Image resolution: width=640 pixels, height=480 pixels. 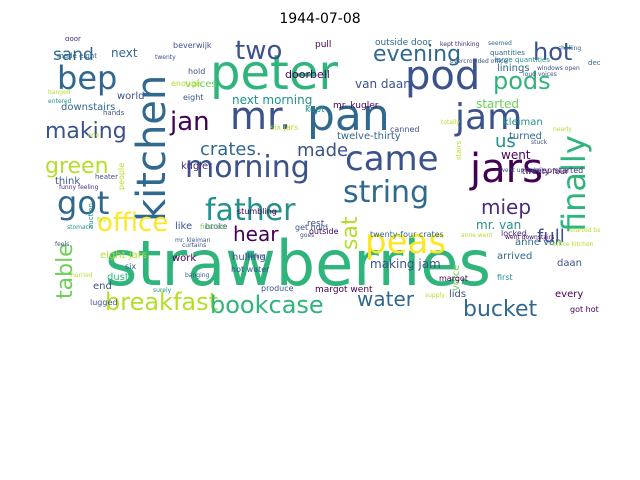 I want to click on word-office: office, so click(x=132, y=223).